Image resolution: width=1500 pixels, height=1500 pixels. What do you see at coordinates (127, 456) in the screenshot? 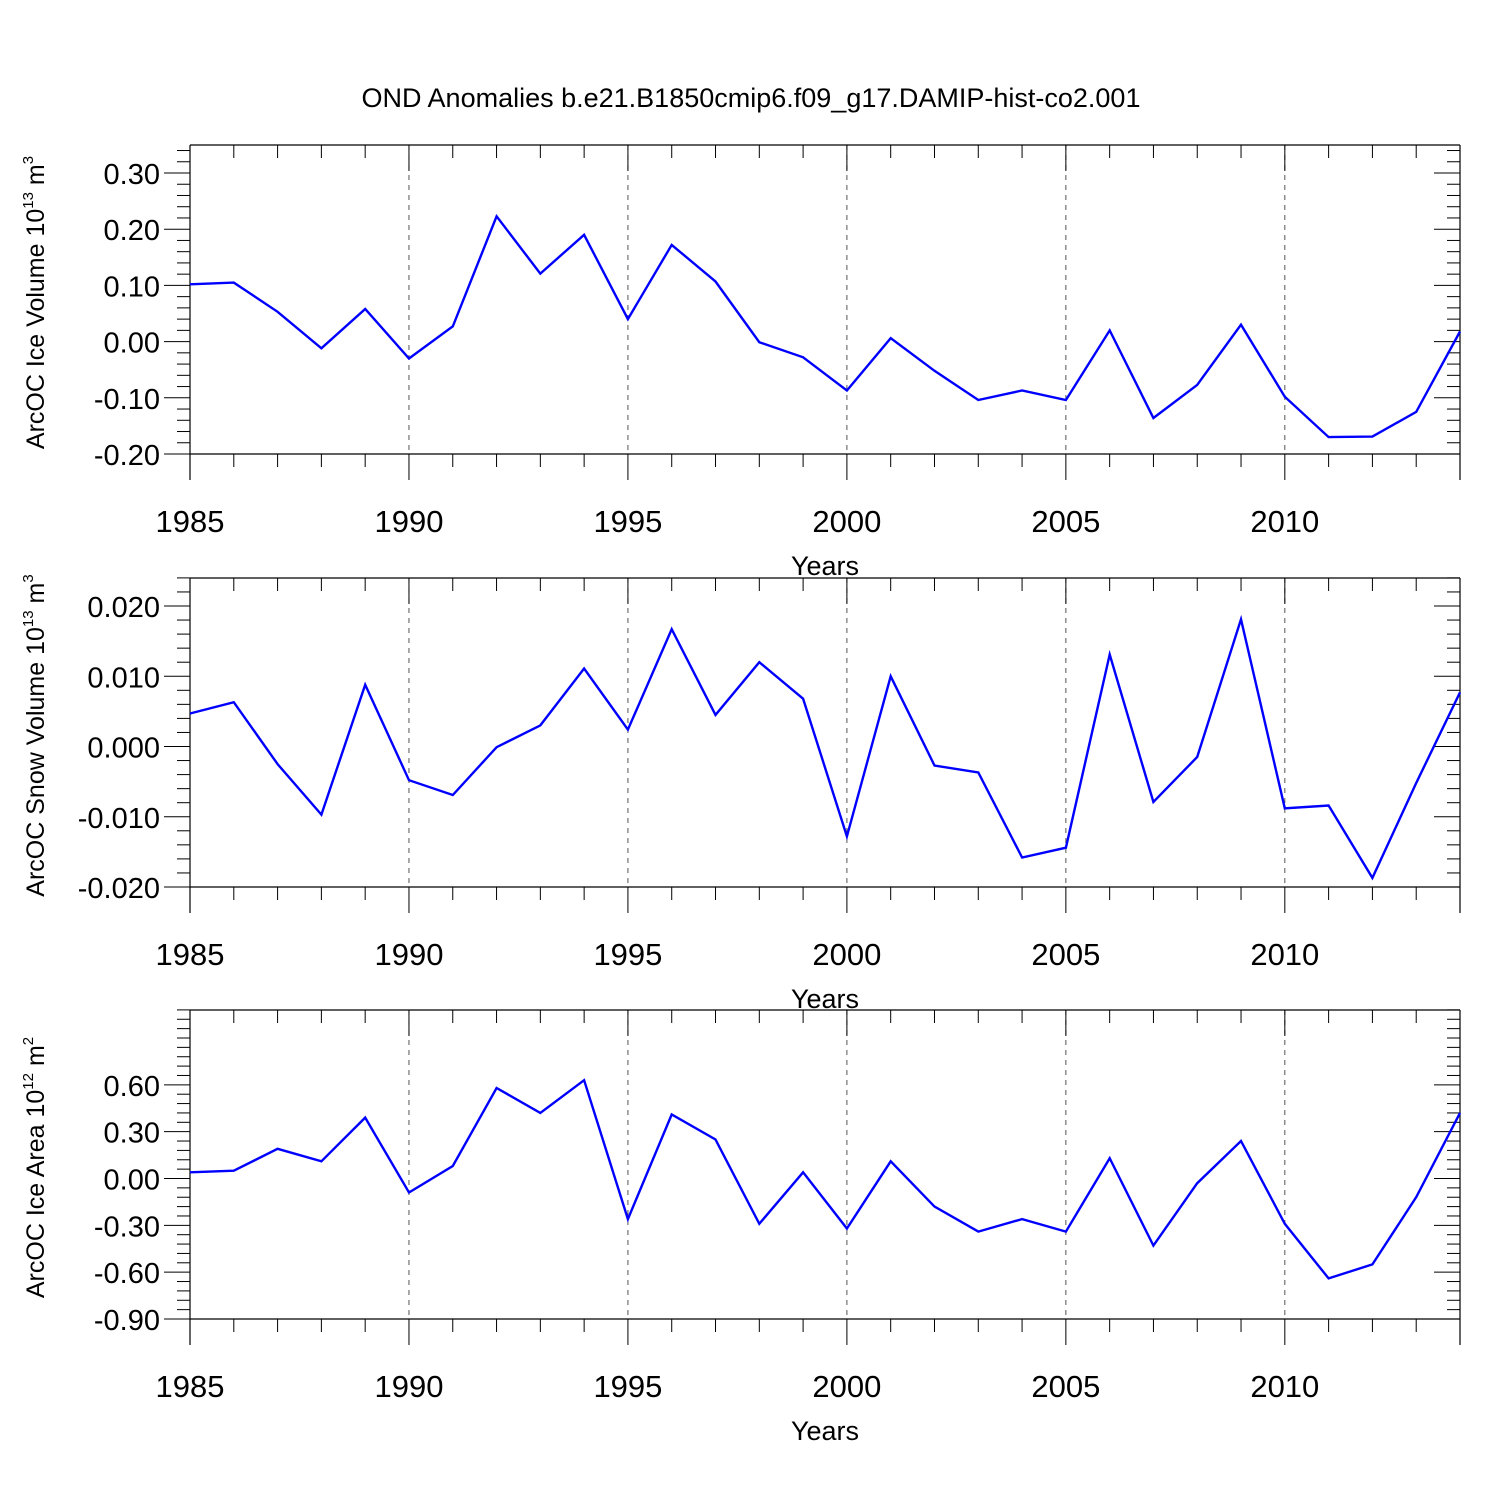
I see `y-tick-label: -0.20` at bounding box center [127, 456].